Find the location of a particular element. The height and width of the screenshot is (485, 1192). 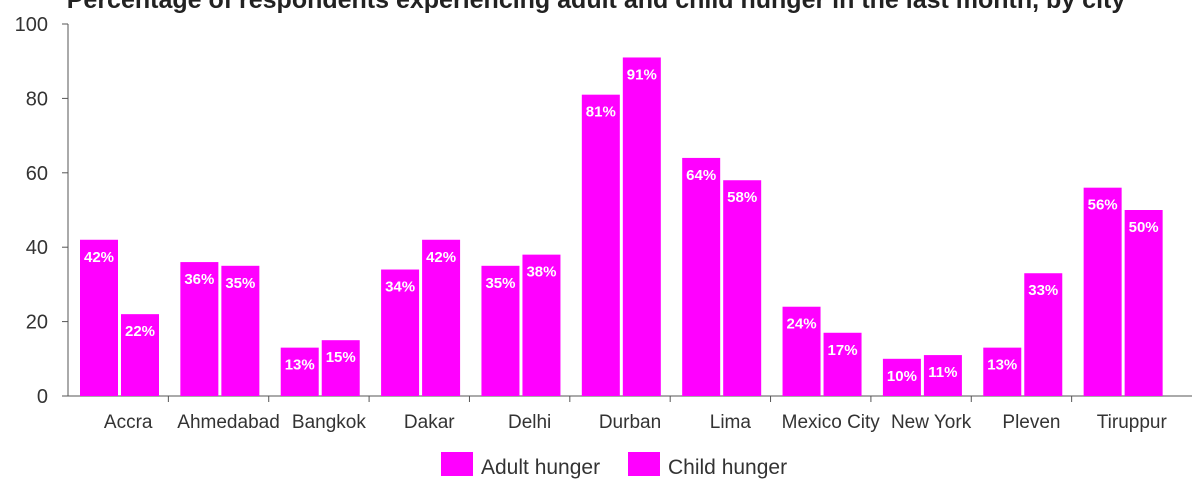

data-label: 17% is located at coordinates (843, 350).